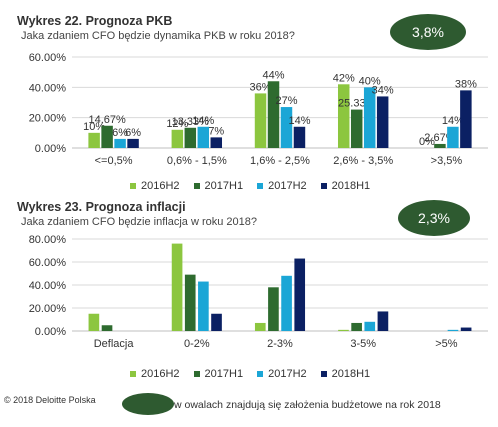 This screenshot has height=427, width=498. What do you see at coordinates (466, 84) in the screenshot?
I see `data-label: 38%` at bounding box center [466, 84].